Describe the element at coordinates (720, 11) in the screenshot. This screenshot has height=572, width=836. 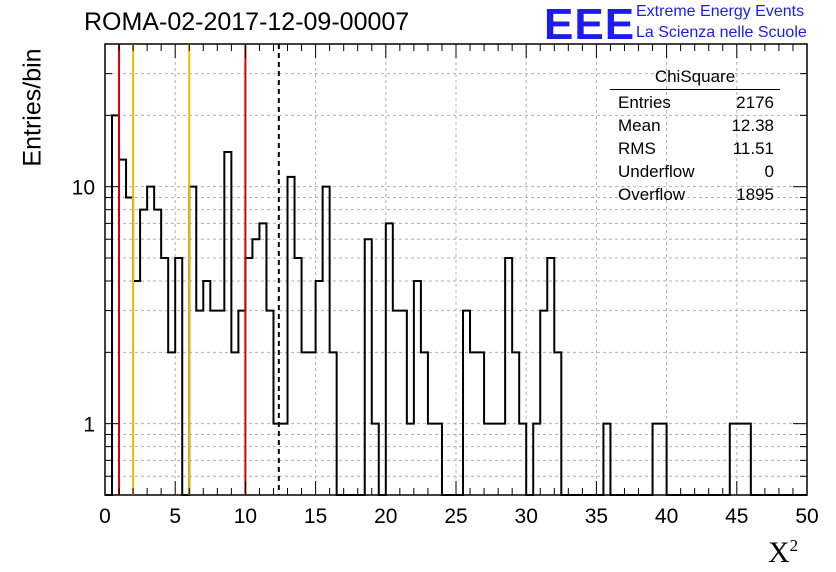
I see `logo-line-1: Extreme Energy Events` at that location.